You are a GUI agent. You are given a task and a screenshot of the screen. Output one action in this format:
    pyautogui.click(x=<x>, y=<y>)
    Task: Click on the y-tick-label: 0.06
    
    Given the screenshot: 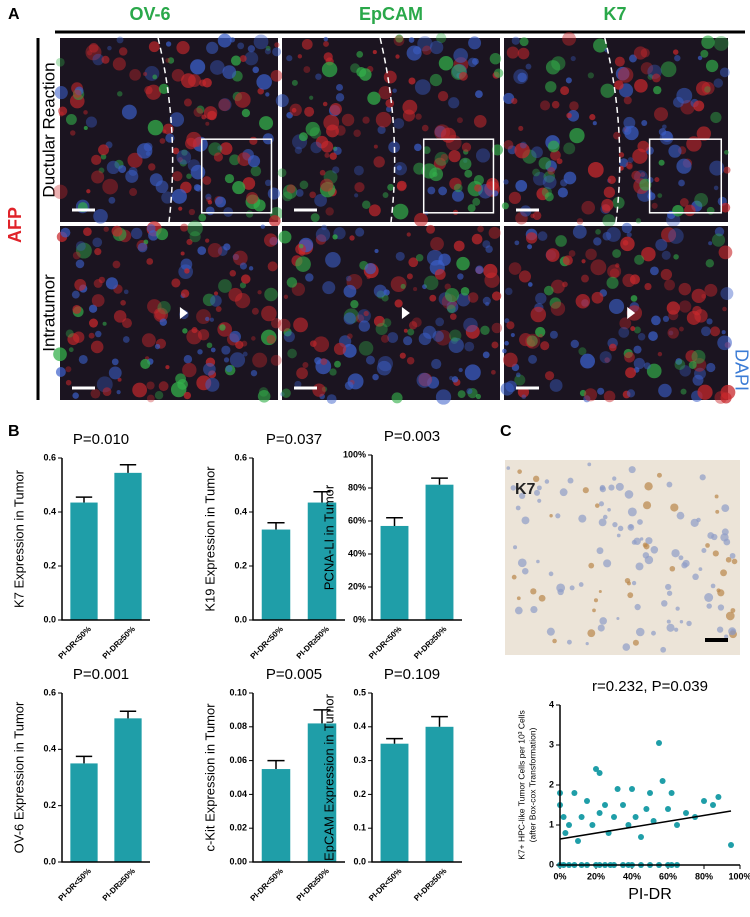 What is the action you would take?
    pyautogui.click(x=238, y=760)
    